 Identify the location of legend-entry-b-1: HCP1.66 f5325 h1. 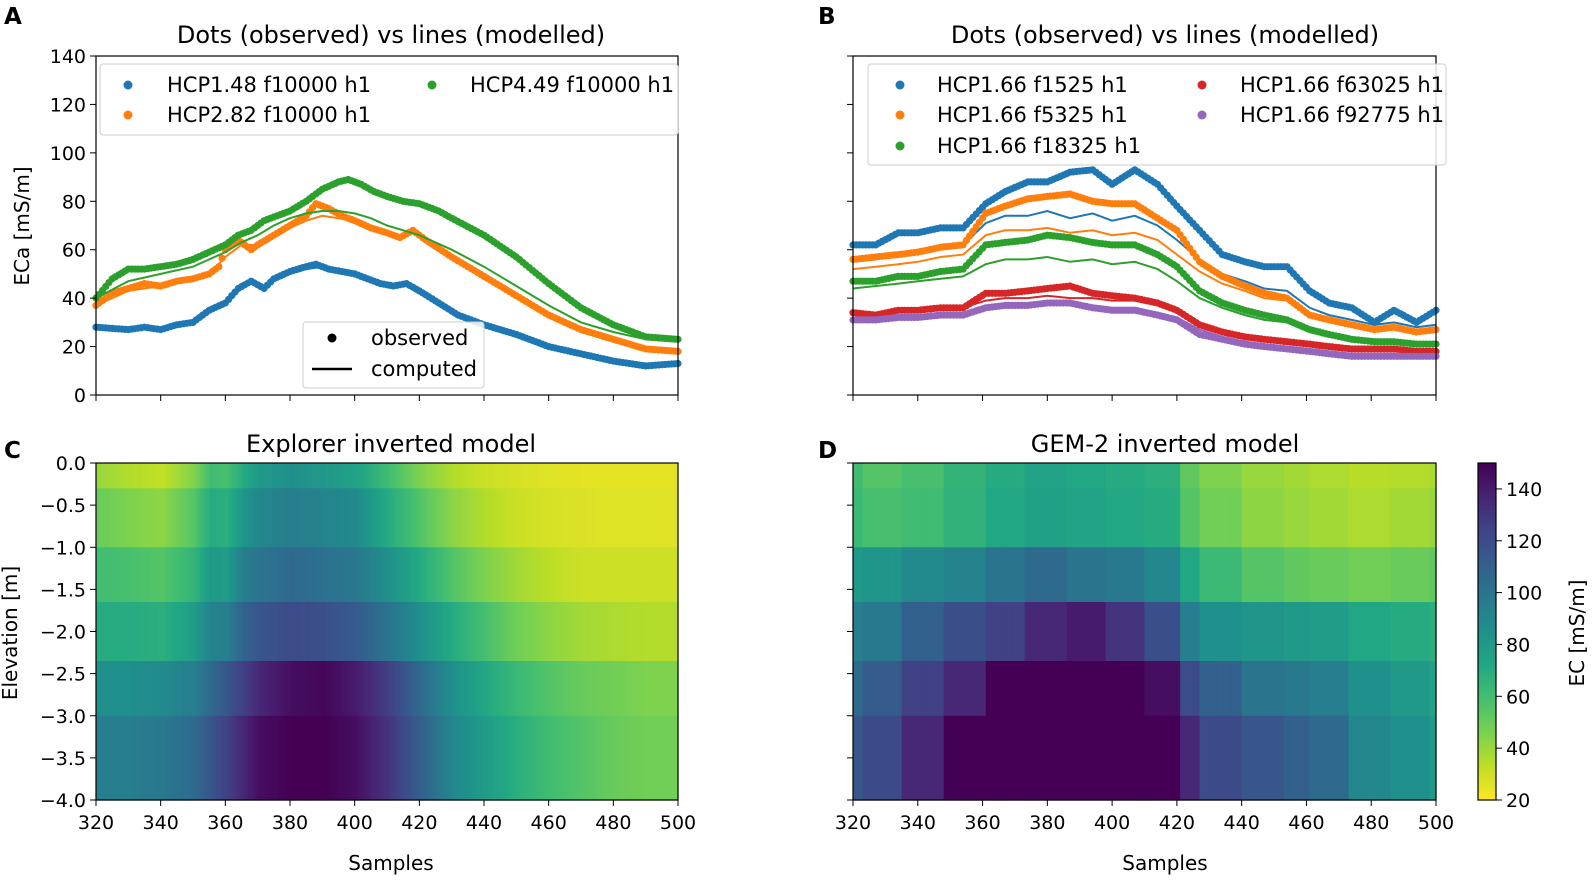
(1032, 115).